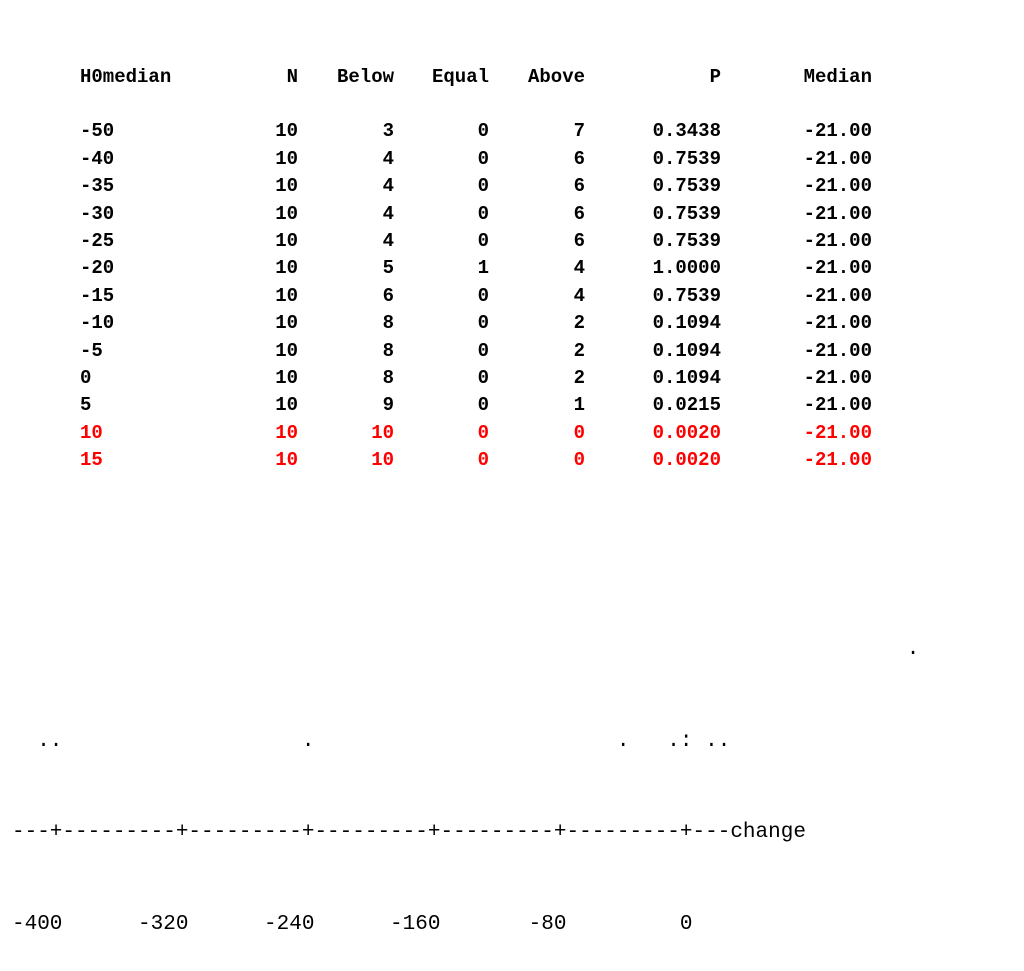 The image size is (1024, 971). I want to click on cell-below: 3, so click(388, 131).